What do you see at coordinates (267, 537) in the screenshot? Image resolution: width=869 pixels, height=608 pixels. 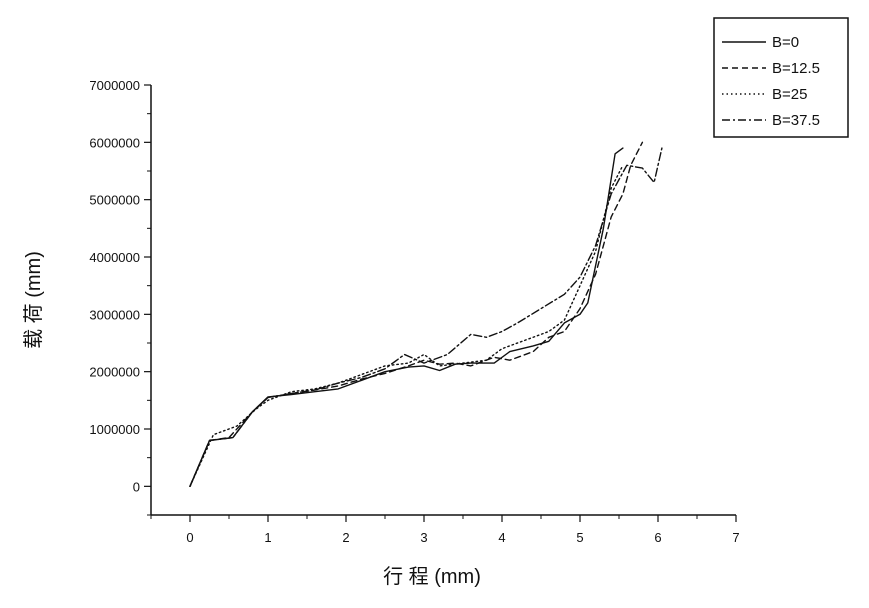 I see `x-tick-label: 1` at bounding box center [267, 537].